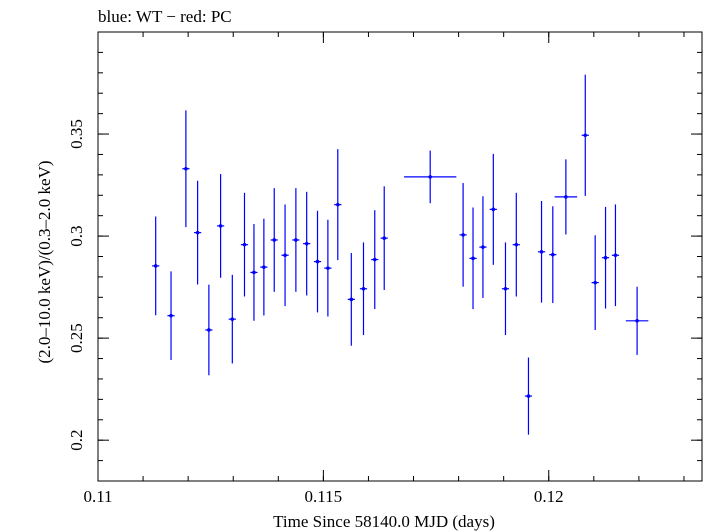  What do you see at coordinates (324, 496) in the screenshot?
I see `x-tick-label: 0.115` at bounding box center [324, 496].